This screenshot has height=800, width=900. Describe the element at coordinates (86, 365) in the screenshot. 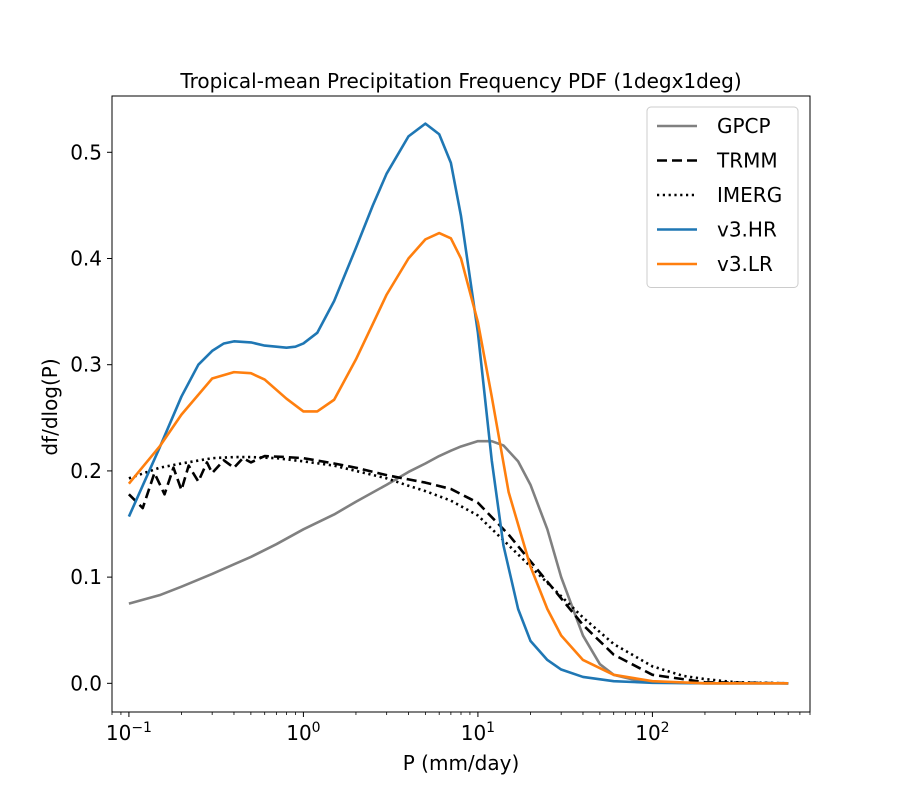

I see `y-tick-label: 0.3` at that location.